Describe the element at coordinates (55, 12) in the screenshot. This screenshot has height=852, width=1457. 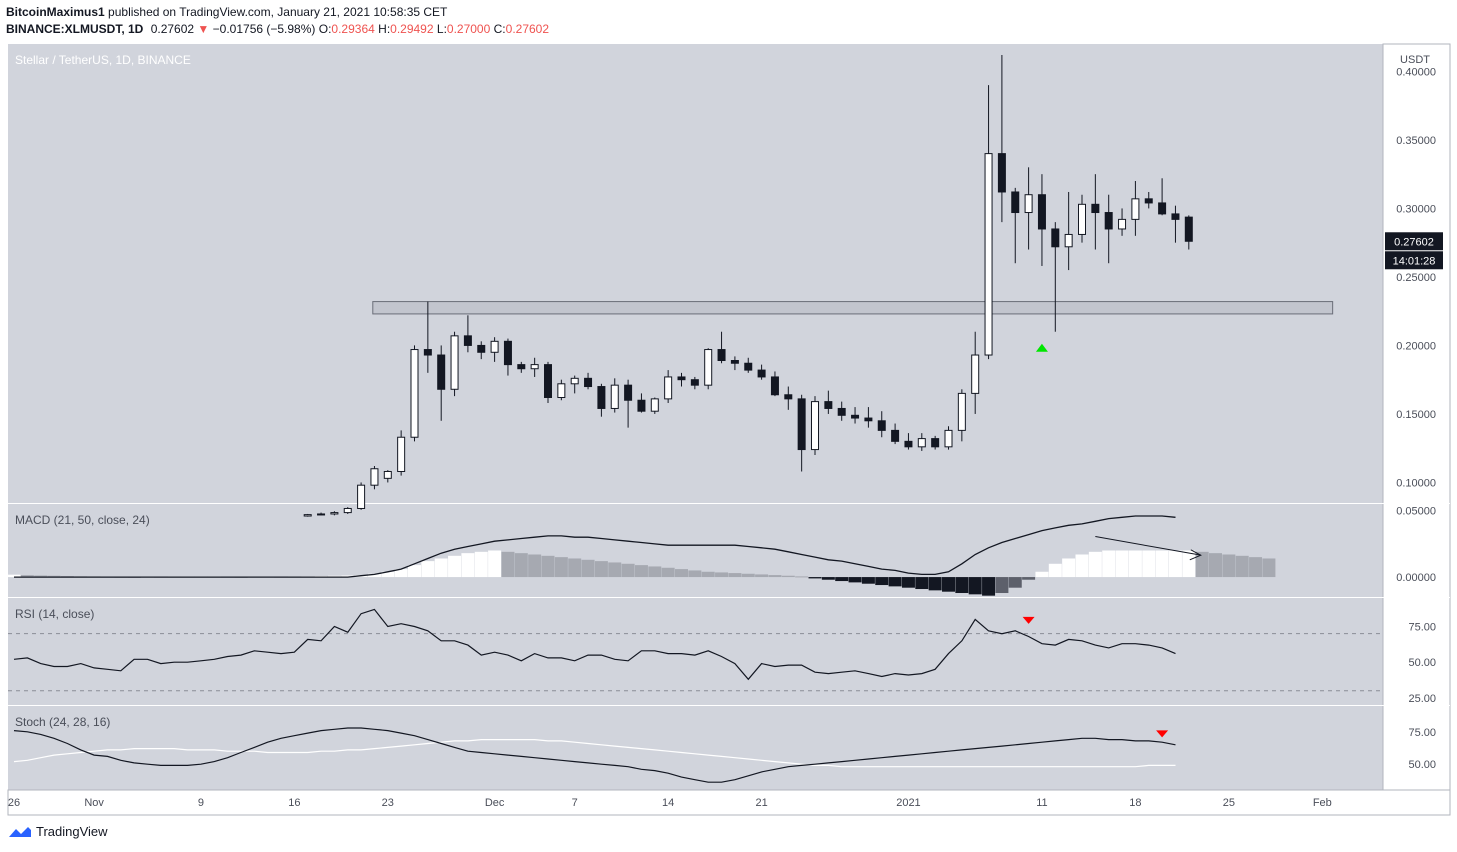
I see `author: BitcoinMaximus1` at that location.